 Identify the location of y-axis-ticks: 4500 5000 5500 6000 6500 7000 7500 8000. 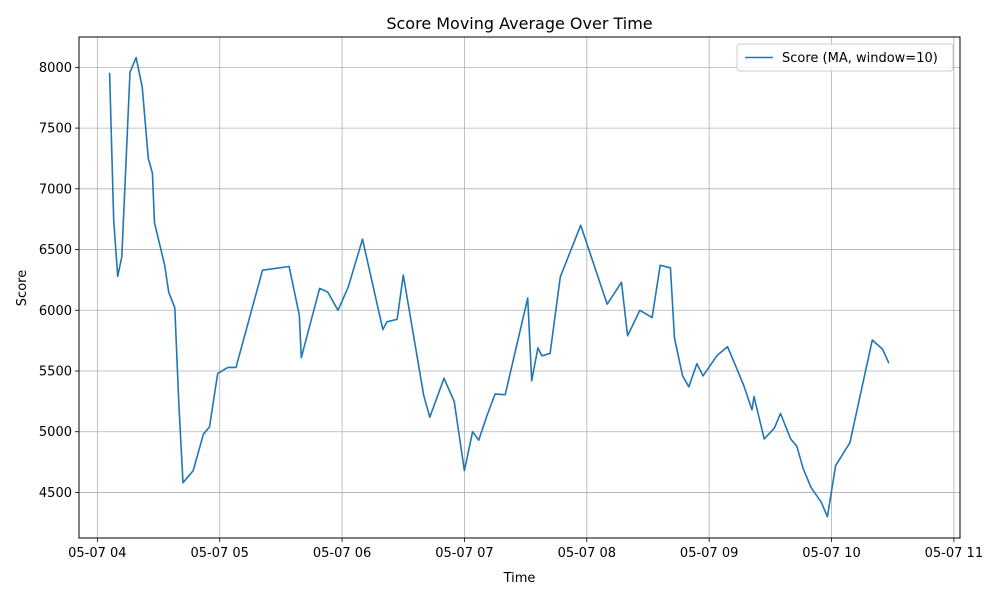
(59, 281).